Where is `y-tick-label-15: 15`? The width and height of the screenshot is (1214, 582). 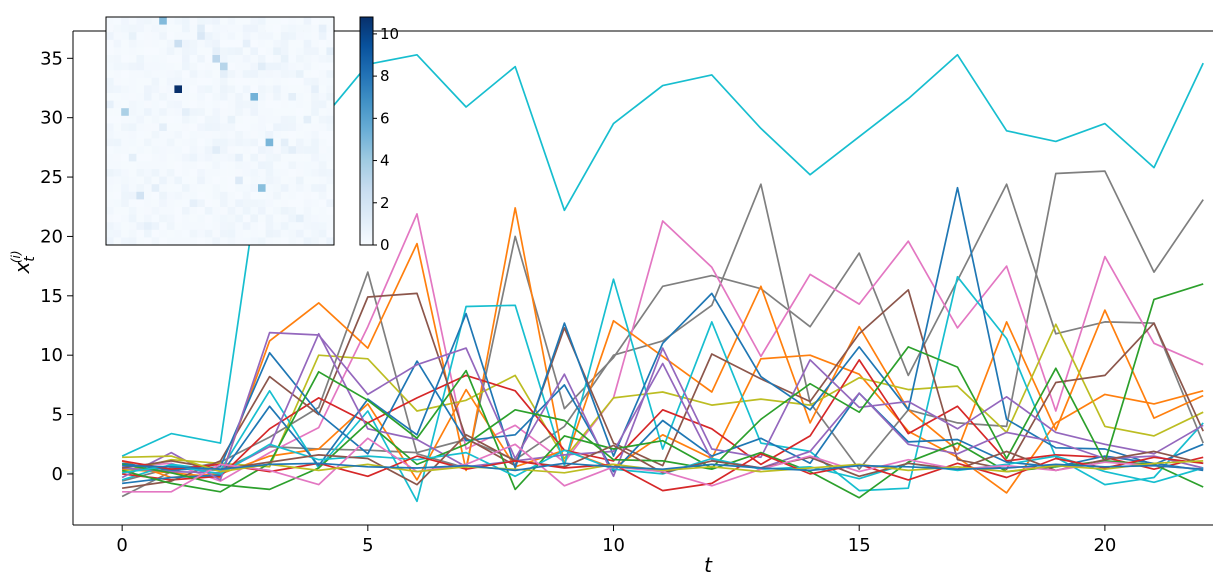 y-tick-label-15: 15 is located at coordinates (51, 296).